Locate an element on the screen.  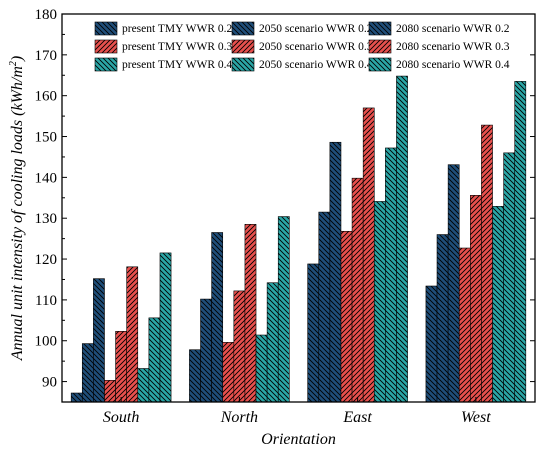
y-axis-title-close: ) is located at coordinates (17, 59).